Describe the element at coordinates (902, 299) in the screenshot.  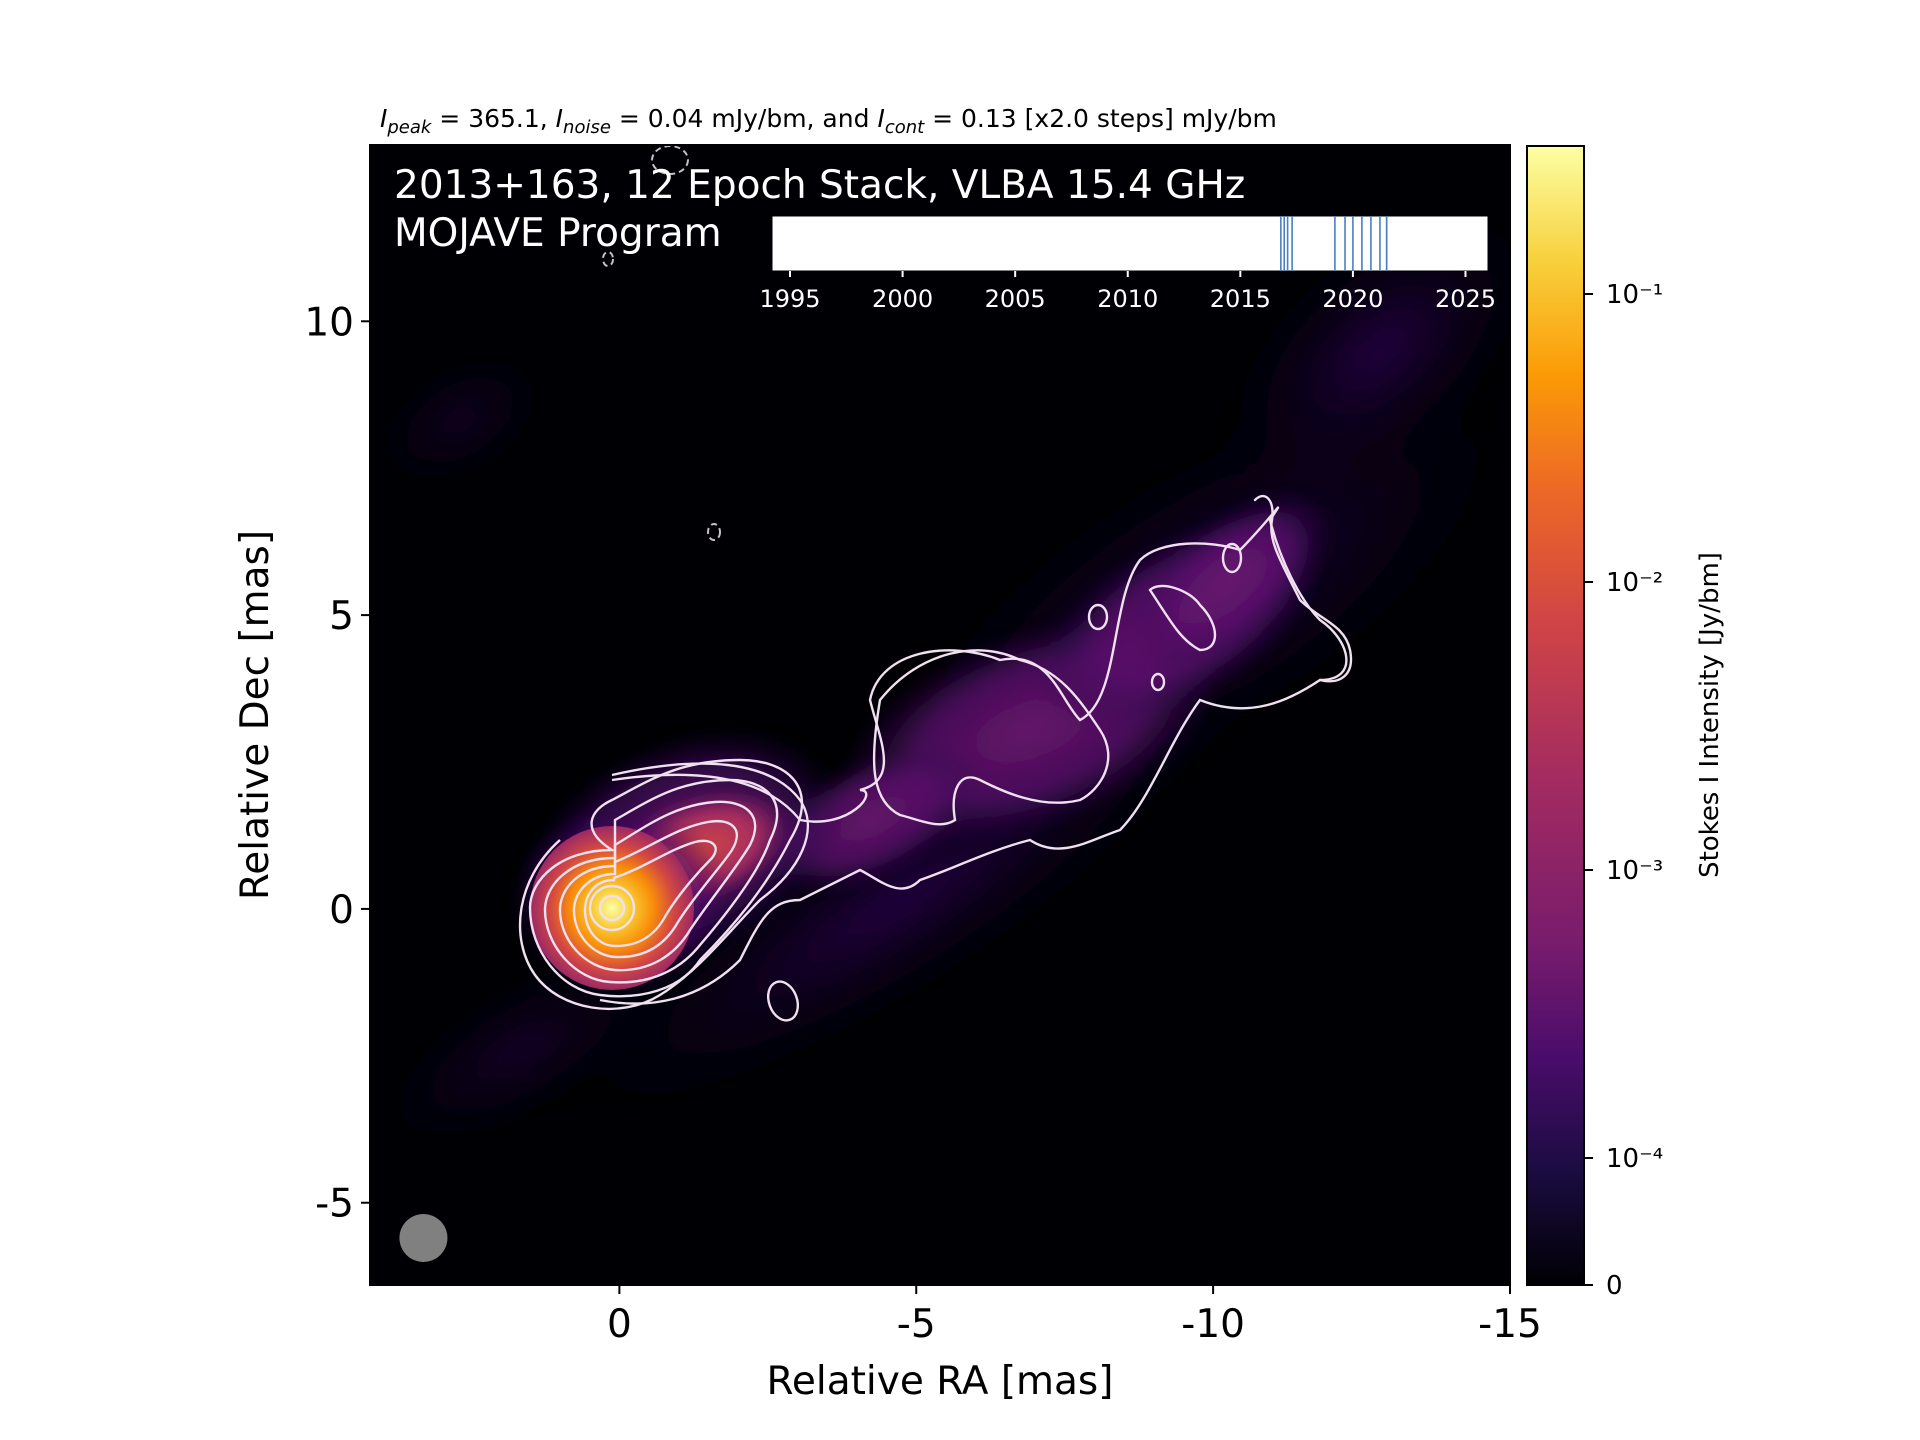
I see `timeline-tick-label: 2000` at that location.